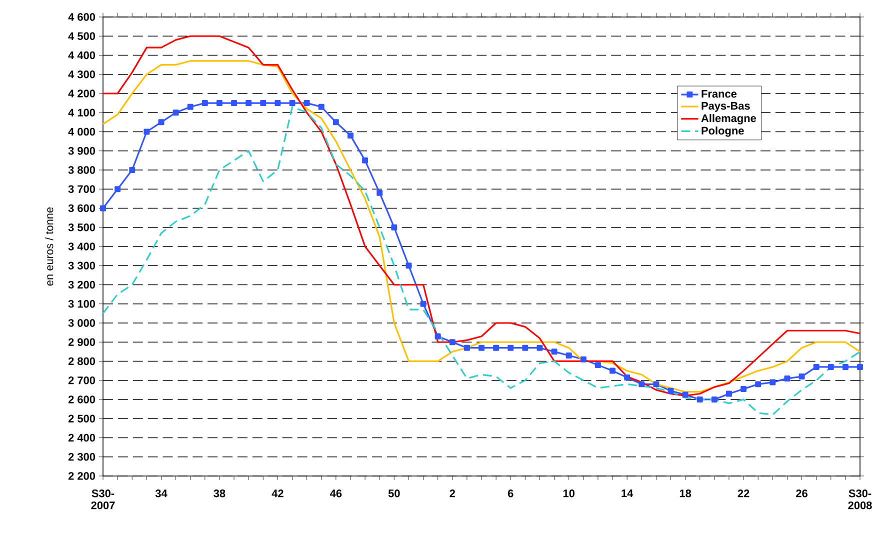 Image resolution: width=884 pixels, height=538 pixels. I want to click on y-tick-label: 2 500, so click(82, 418).